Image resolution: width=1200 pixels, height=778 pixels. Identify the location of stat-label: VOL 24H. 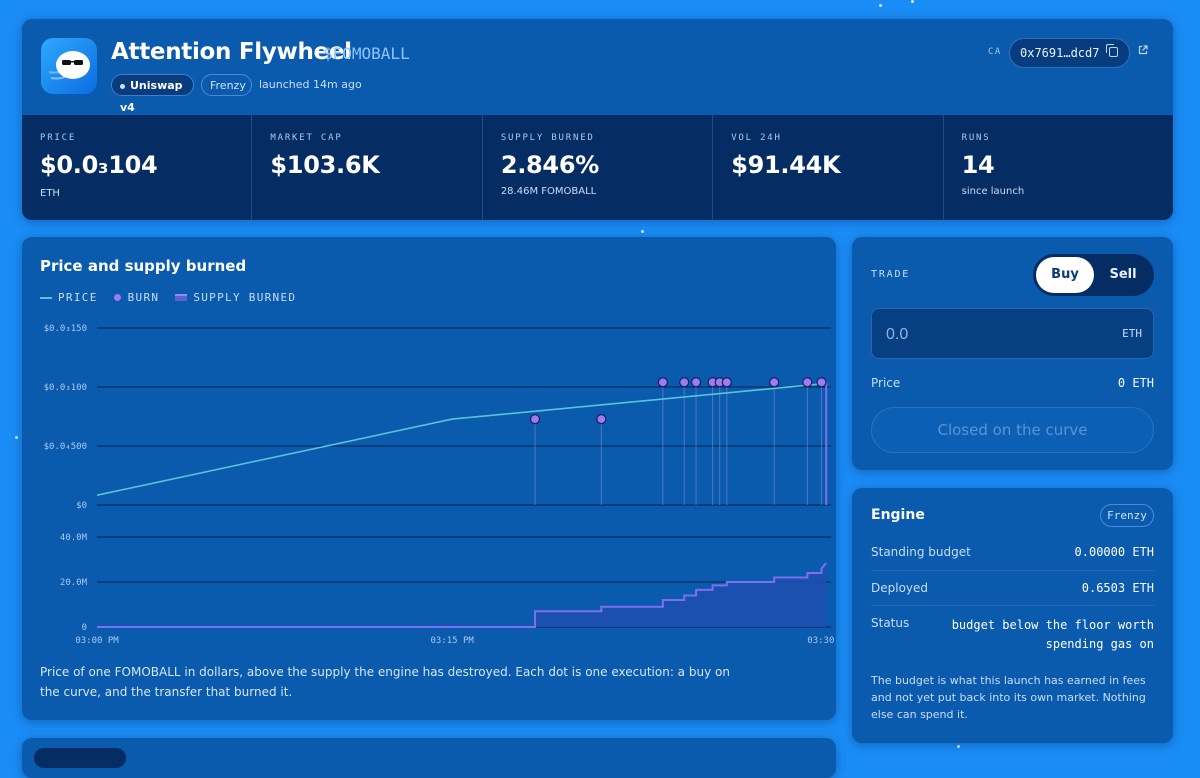
(756, 138).